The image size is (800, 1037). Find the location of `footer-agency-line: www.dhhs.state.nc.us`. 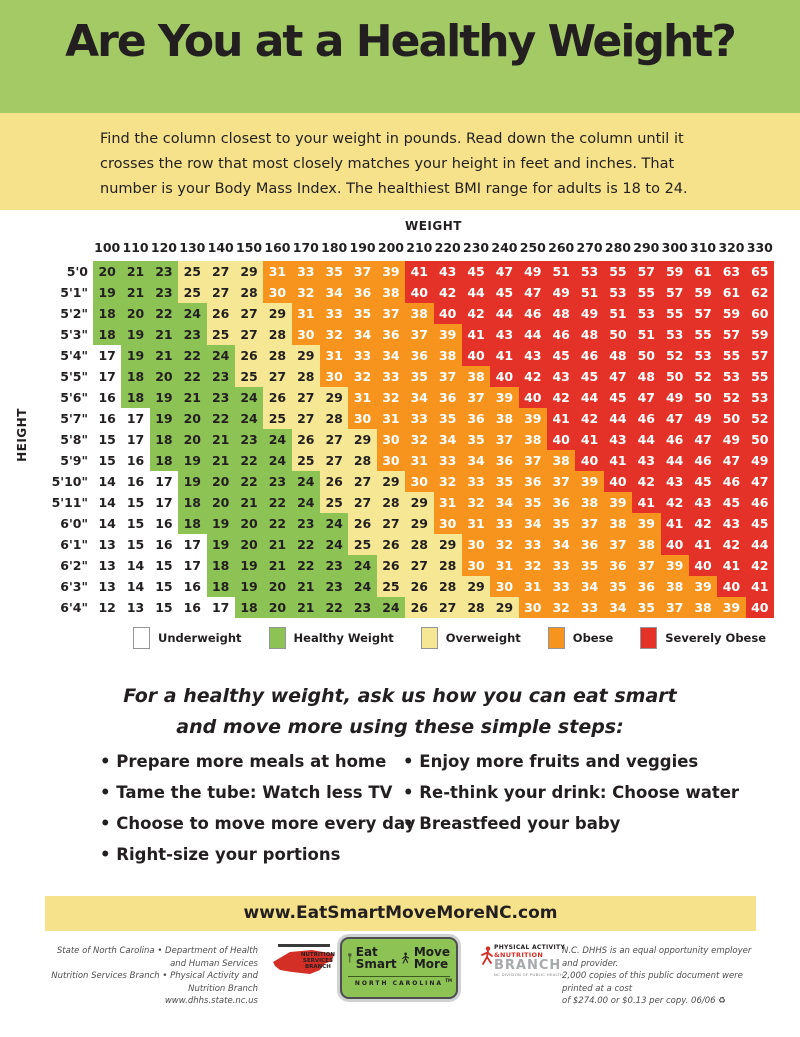

footer-agency-line: www.dhhs.state.nc.us is located at coordinates (211, 1001).